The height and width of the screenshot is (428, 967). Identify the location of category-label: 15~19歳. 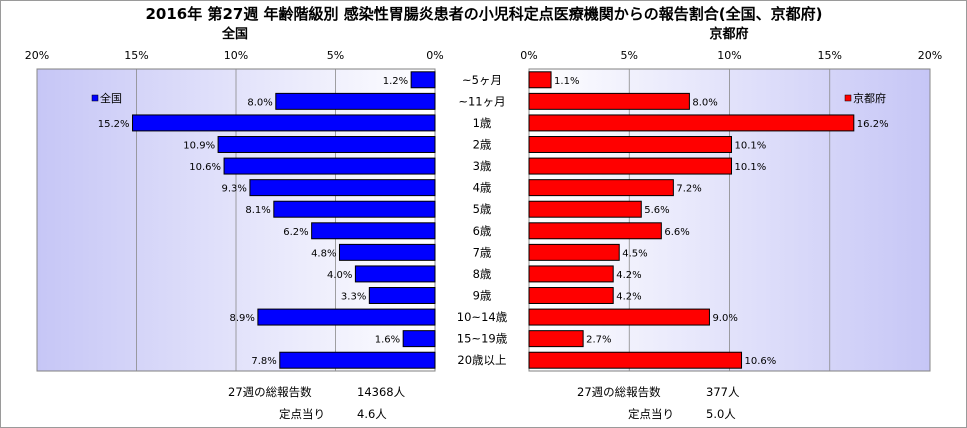
(482, 339).